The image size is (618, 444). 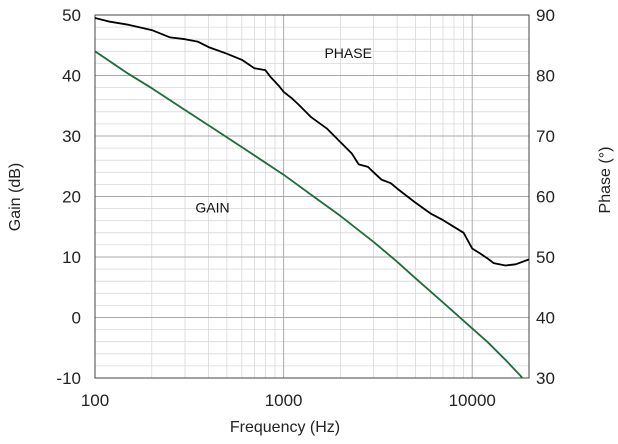 I want to click on x-tick-labels: 100 1000 10000, so click(x=288, y=400).